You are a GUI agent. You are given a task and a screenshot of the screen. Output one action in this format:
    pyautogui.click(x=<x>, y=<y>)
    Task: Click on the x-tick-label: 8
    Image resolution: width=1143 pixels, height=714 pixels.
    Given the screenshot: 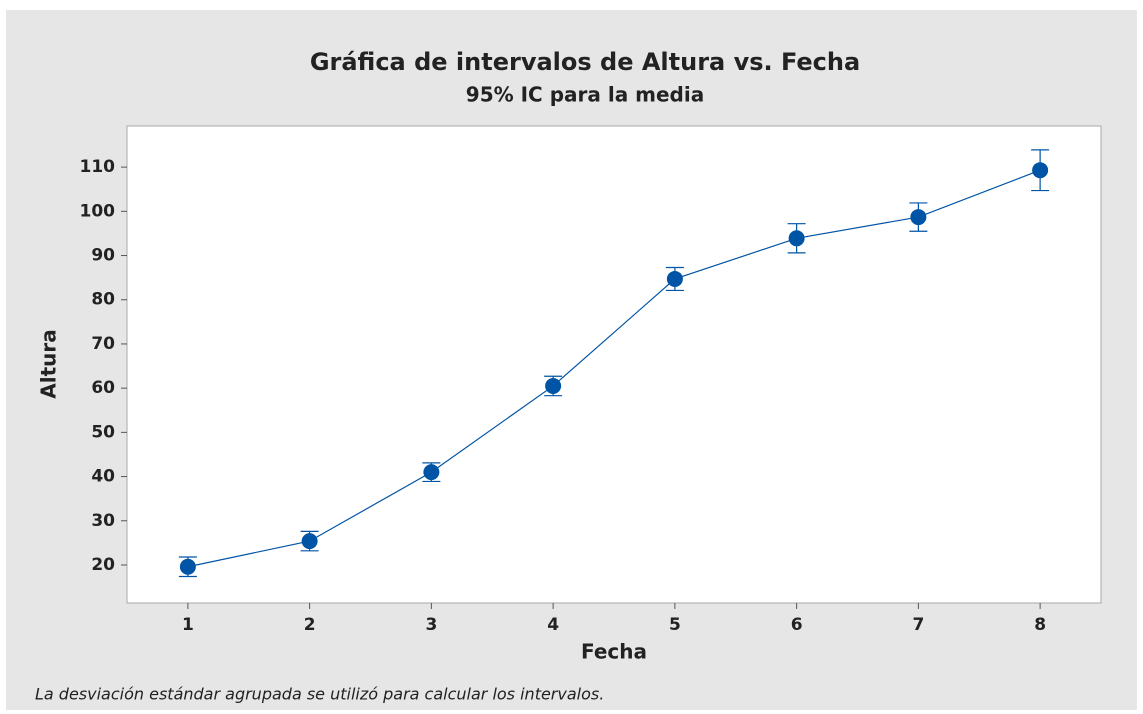 What is the action you would take?
    pyautogui.click(x=1040, y=625)
    